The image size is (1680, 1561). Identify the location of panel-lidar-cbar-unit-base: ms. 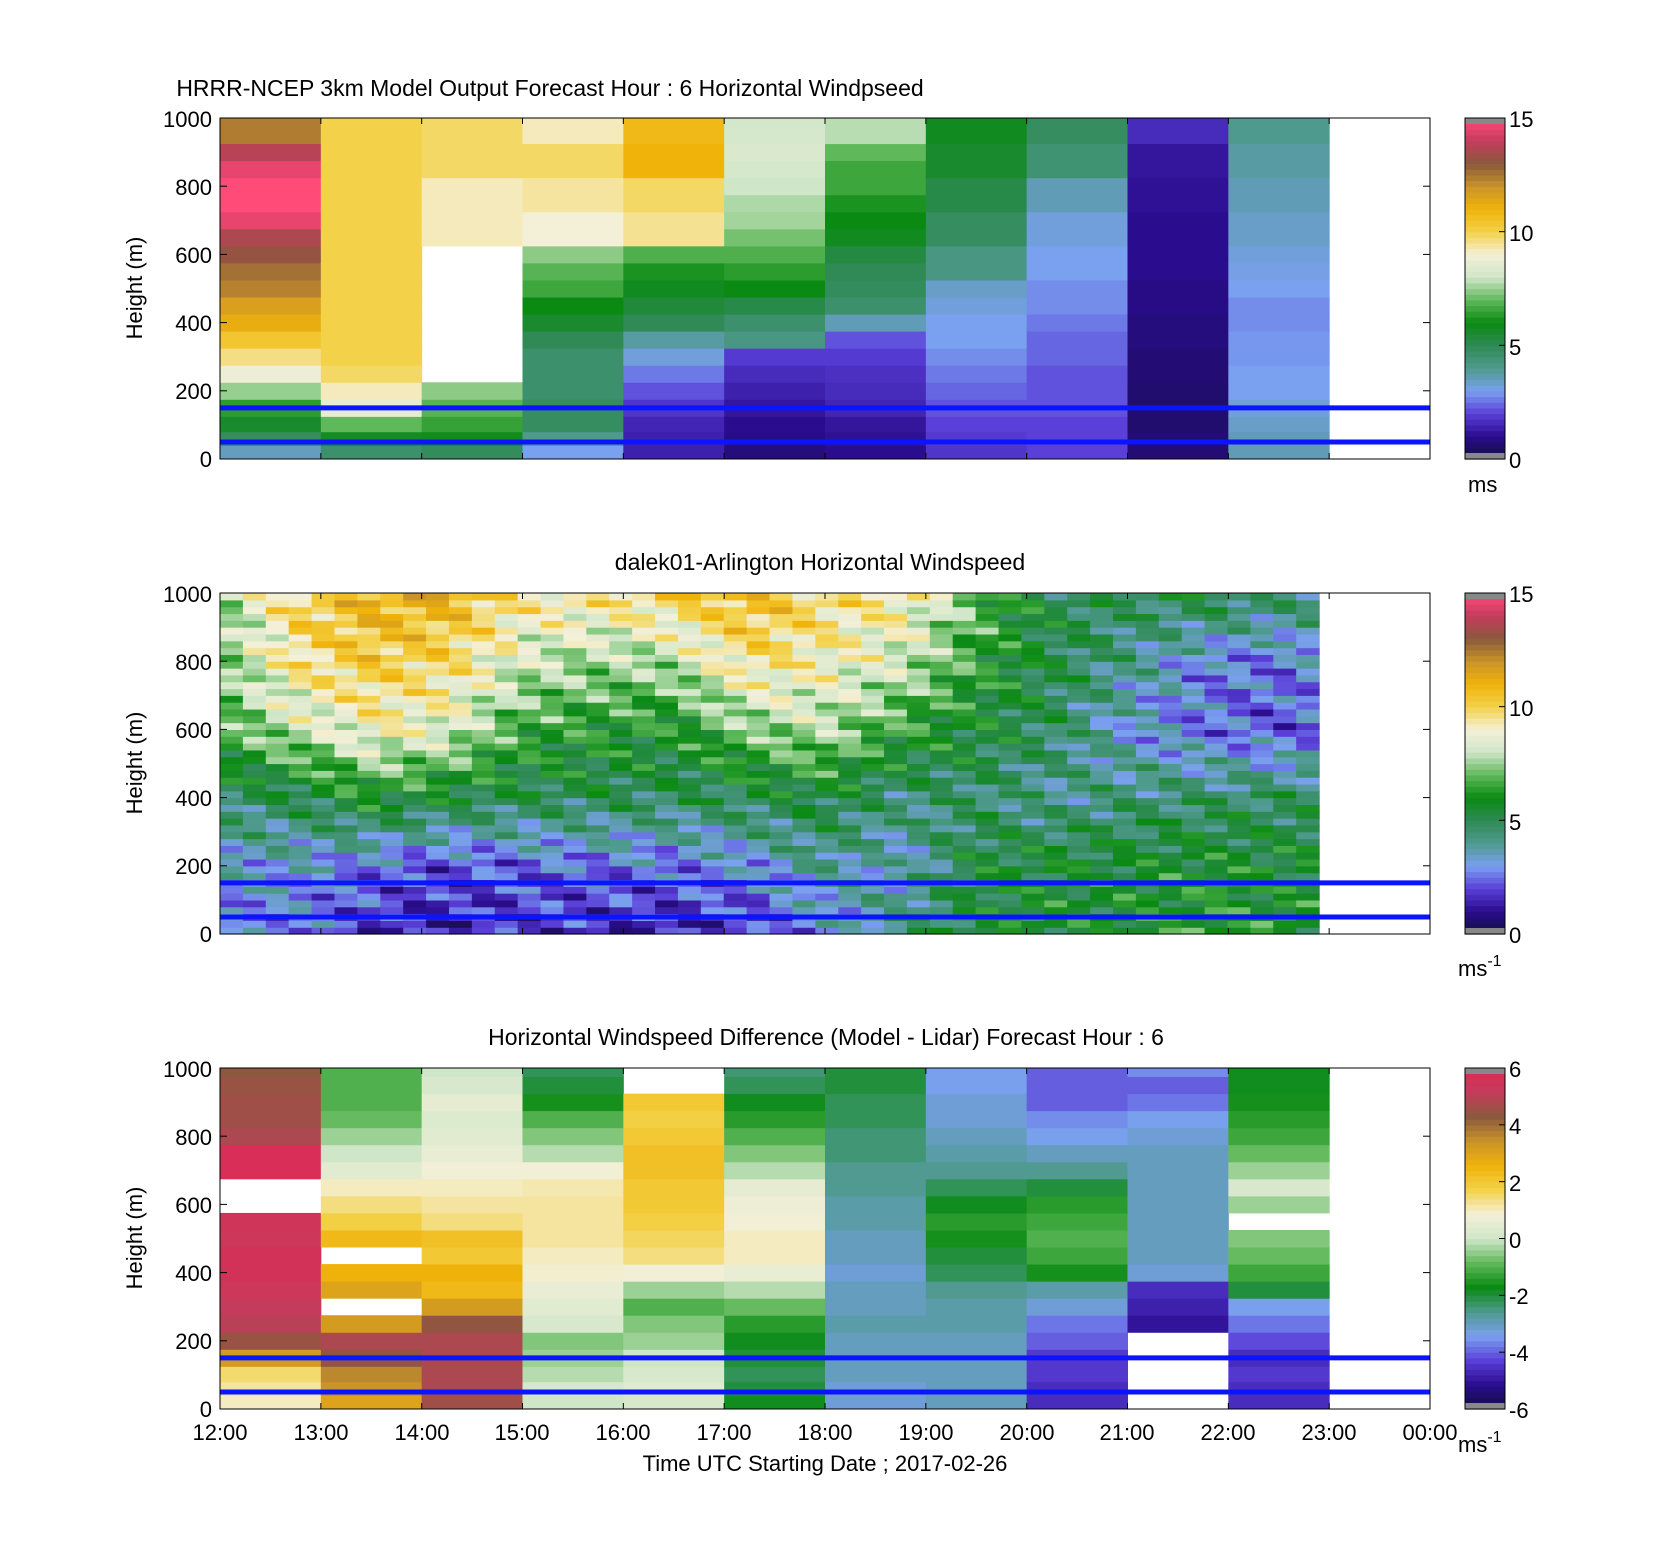
(1472, 968).